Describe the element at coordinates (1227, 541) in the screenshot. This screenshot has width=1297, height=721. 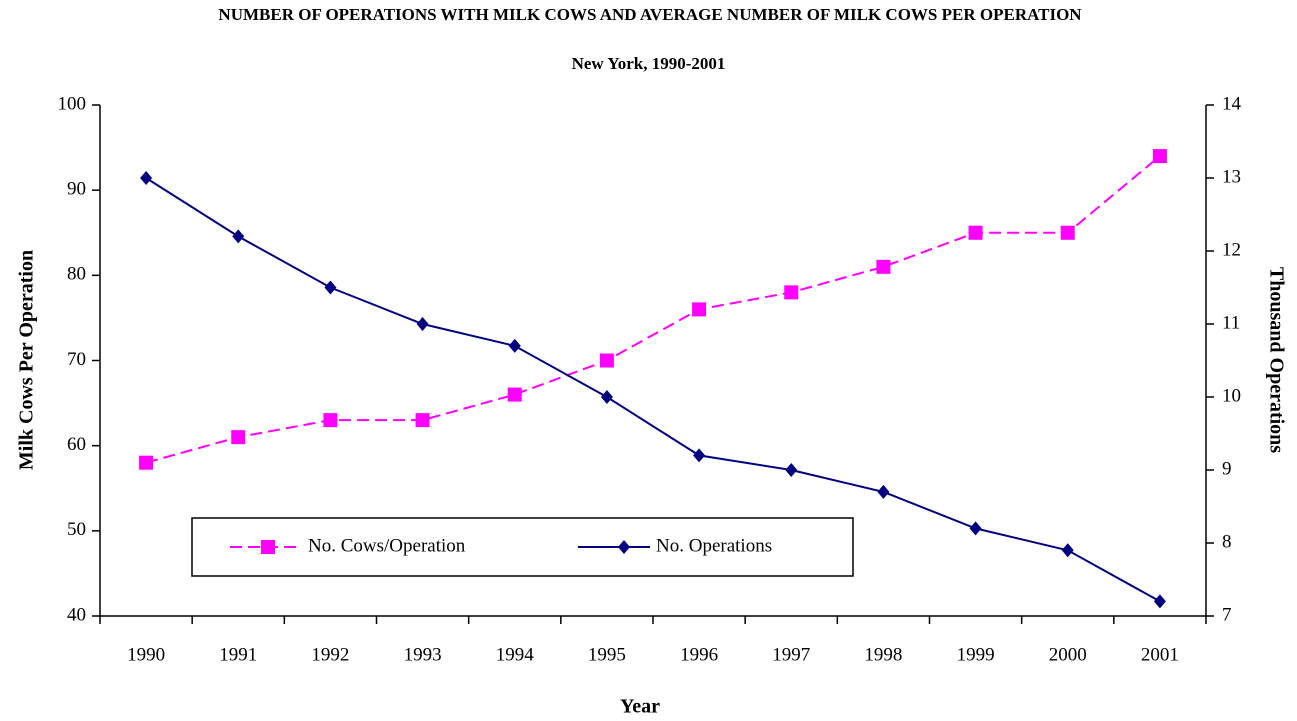
I see `y2-tick-label: 8` at that location.